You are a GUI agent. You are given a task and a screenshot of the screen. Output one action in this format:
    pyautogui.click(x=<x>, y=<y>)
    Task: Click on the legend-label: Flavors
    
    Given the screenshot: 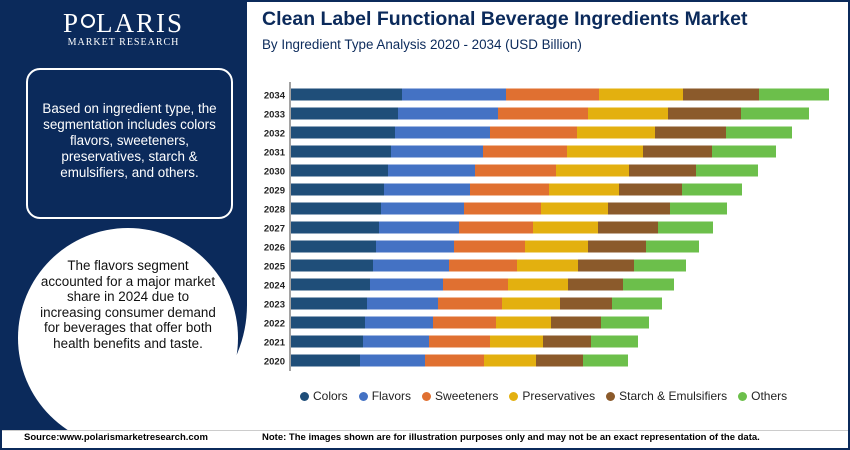 What is the action you would take?
    pyautogui.click(x=391, y=396)
    